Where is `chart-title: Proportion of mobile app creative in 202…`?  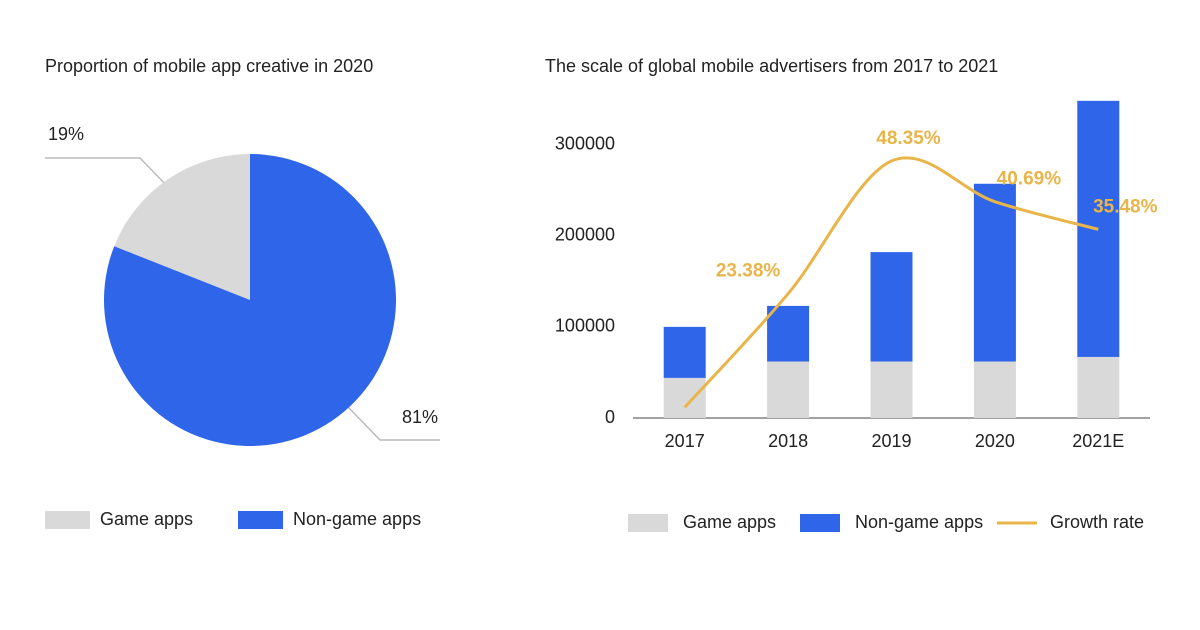
chart-title: Proportion of mobile app creative in 202… is located at coordinates (209, 66).